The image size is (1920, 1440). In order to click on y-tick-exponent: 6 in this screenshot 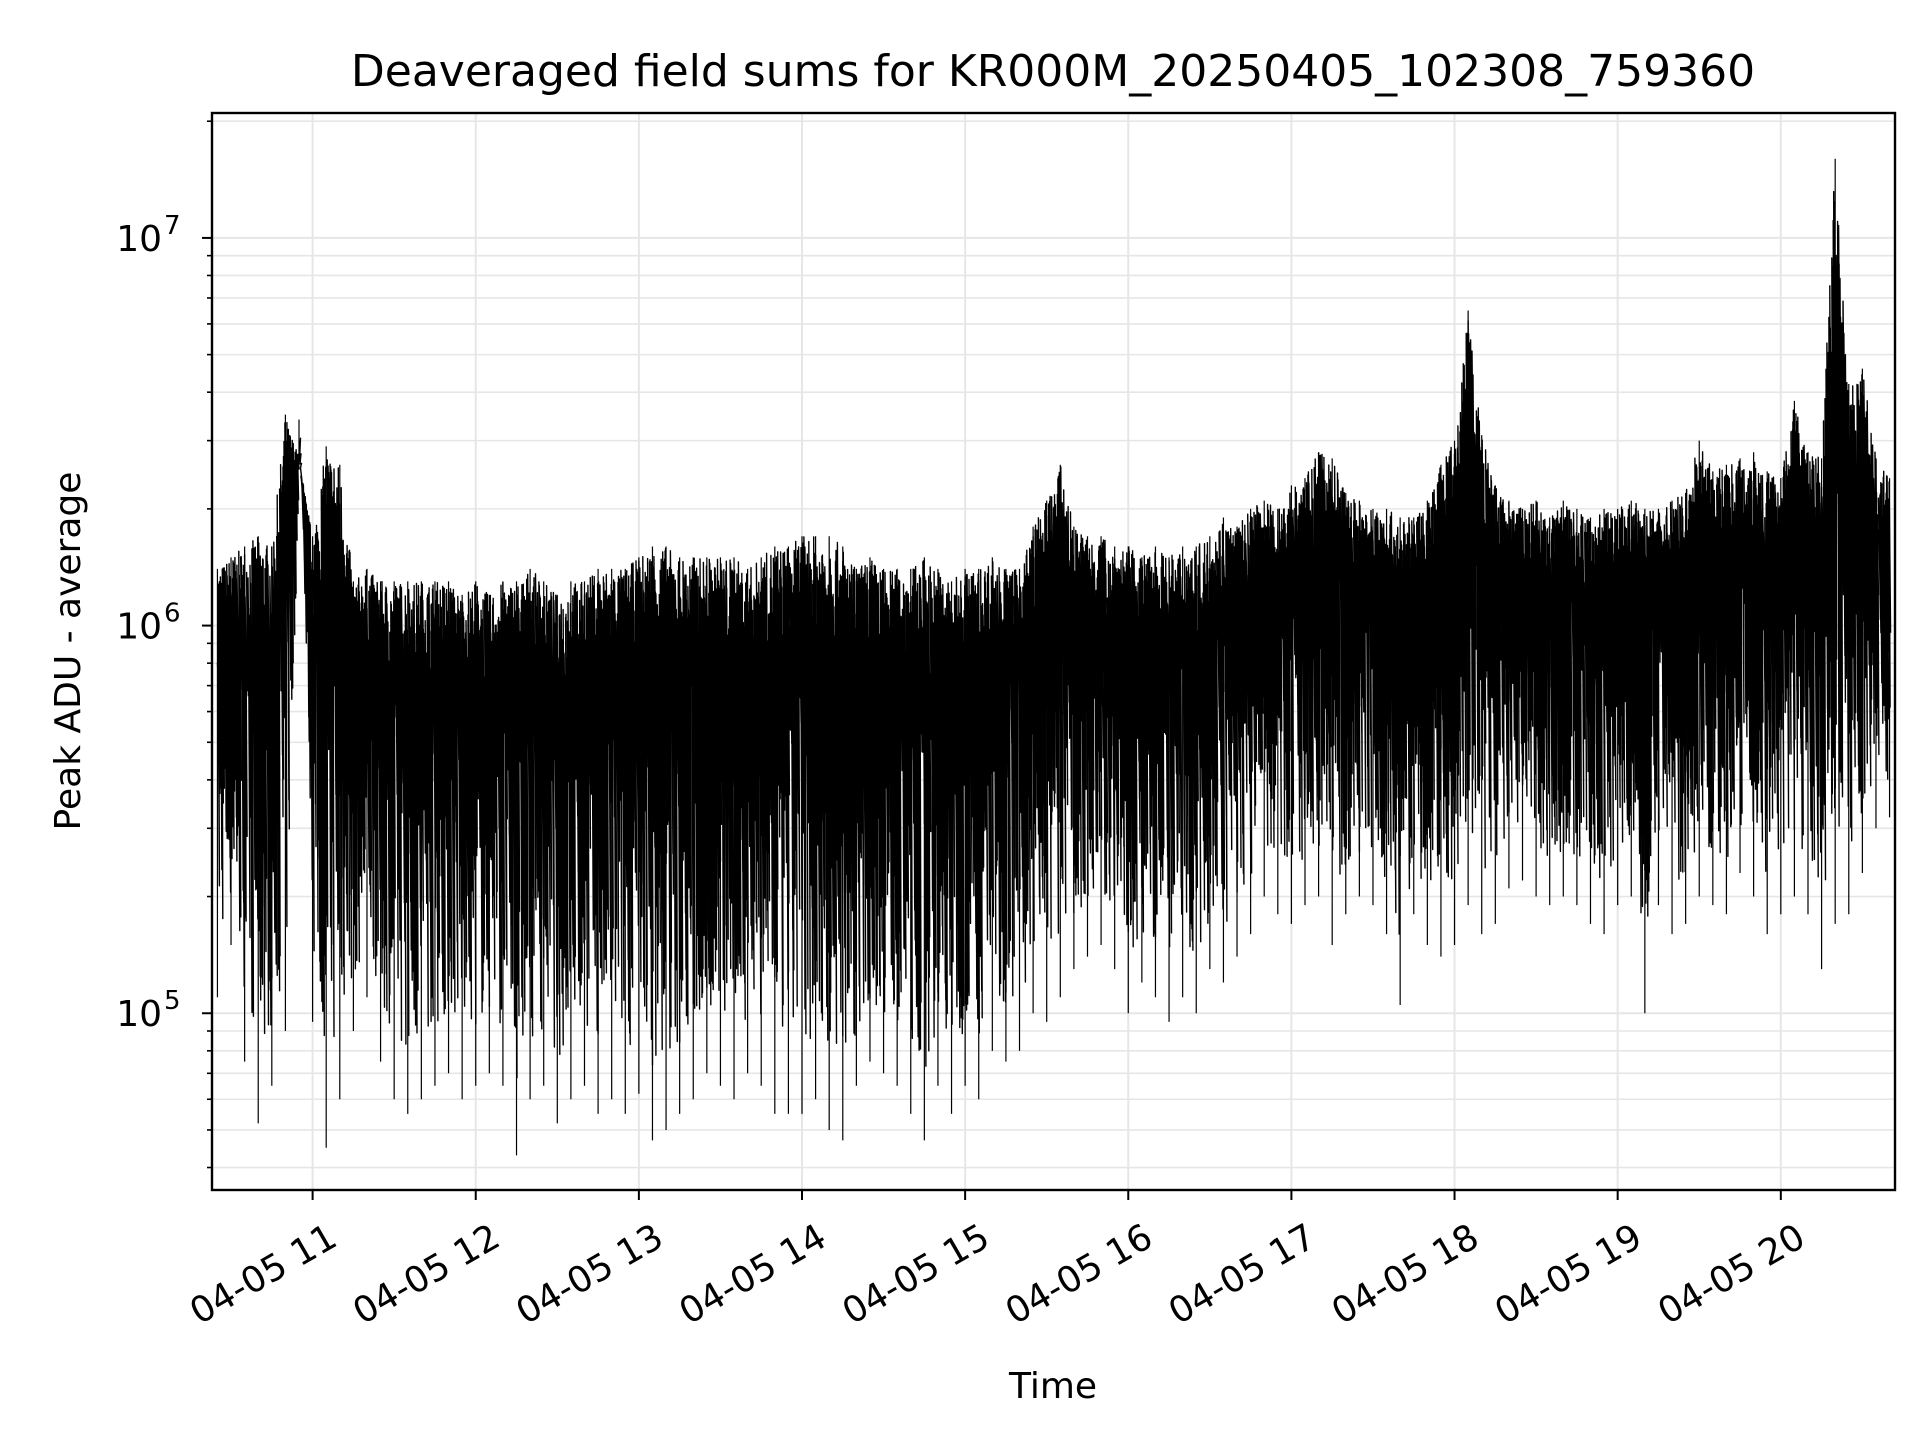, I will do `click(172, 614)`.